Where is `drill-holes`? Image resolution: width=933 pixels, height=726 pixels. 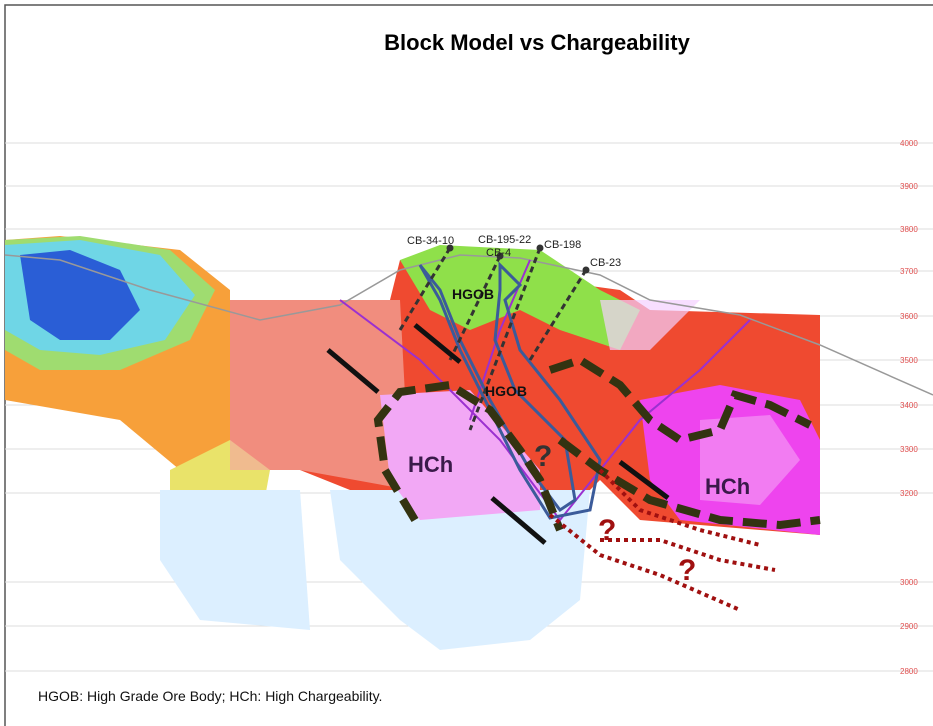
drill-holes is located at coordinates (493, 339).